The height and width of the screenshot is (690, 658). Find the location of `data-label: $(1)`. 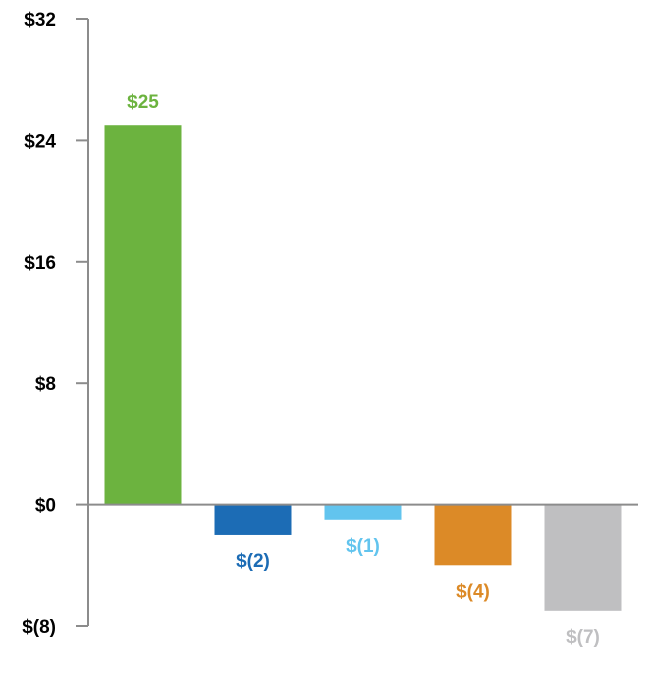

data-label: $(1) is located at coordinates (363, 546).